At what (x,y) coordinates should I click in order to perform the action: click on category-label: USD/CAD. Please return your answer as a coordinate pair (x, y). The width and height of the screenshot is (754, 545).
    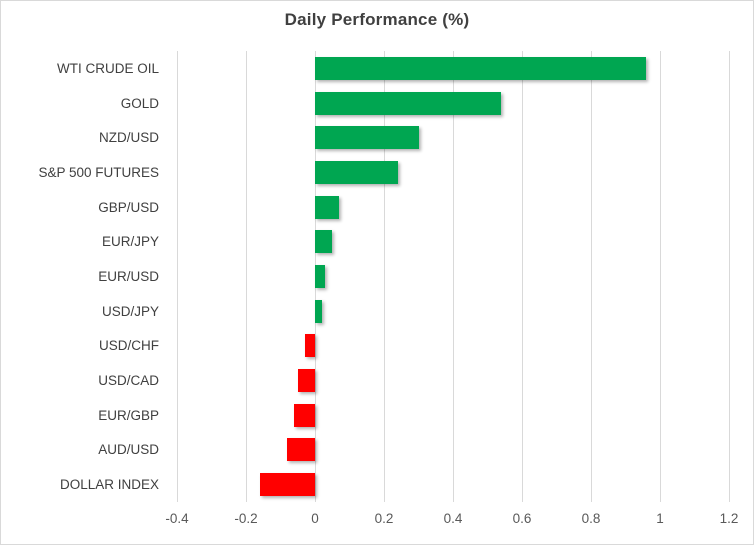
    Looking at the image, I should click on (128, 381).